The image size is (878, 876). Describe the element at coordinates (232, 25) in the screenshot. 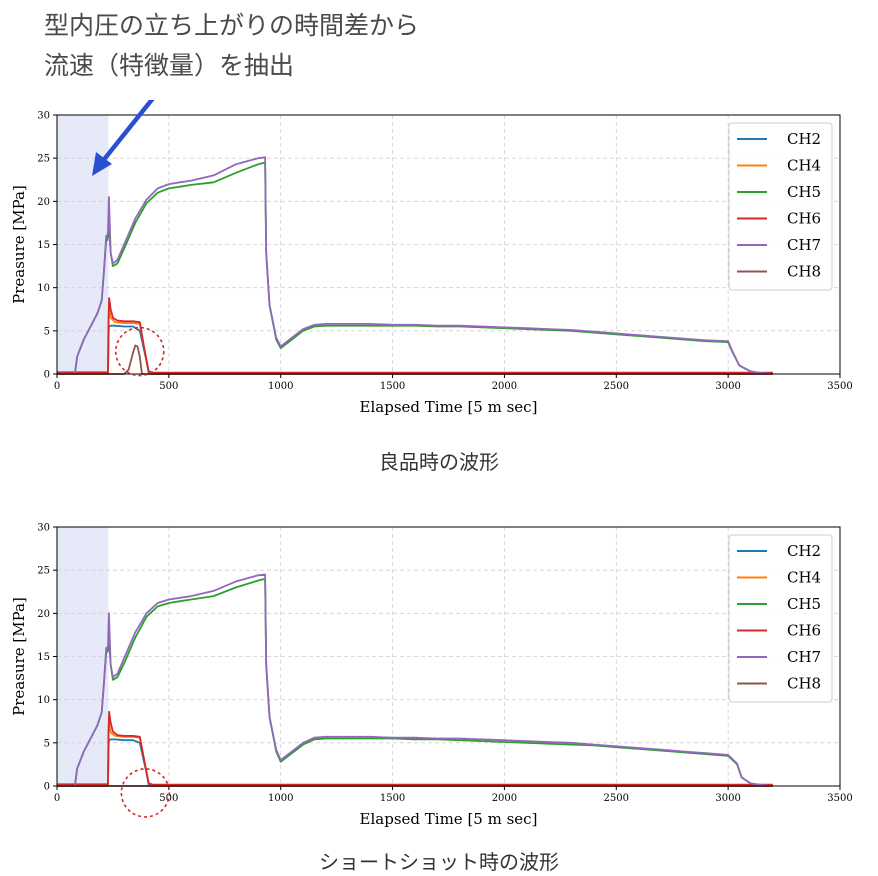

I see `header-line-1: 型内圧の立ち上がりの時間差から` at that location.